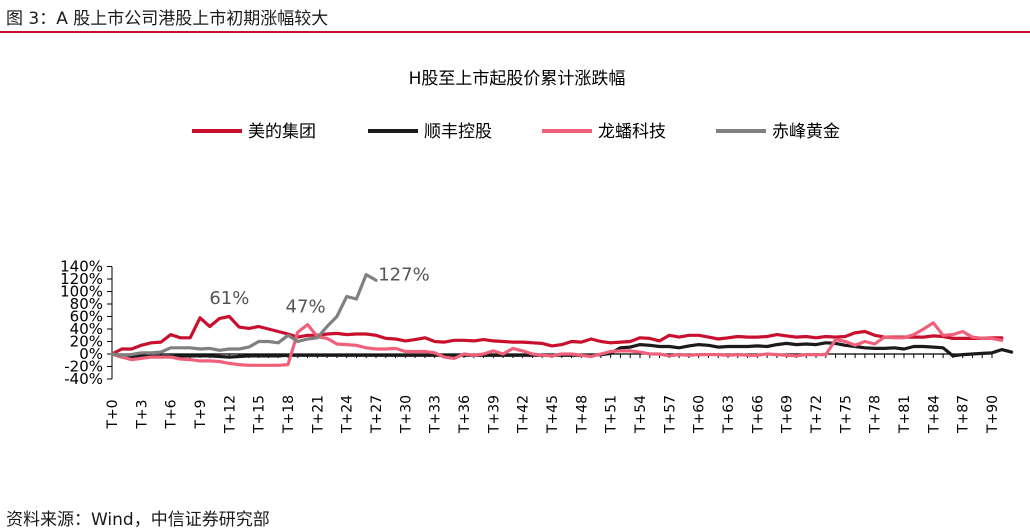  I want to click on x-tick-label: T+27, so click(377, 414).